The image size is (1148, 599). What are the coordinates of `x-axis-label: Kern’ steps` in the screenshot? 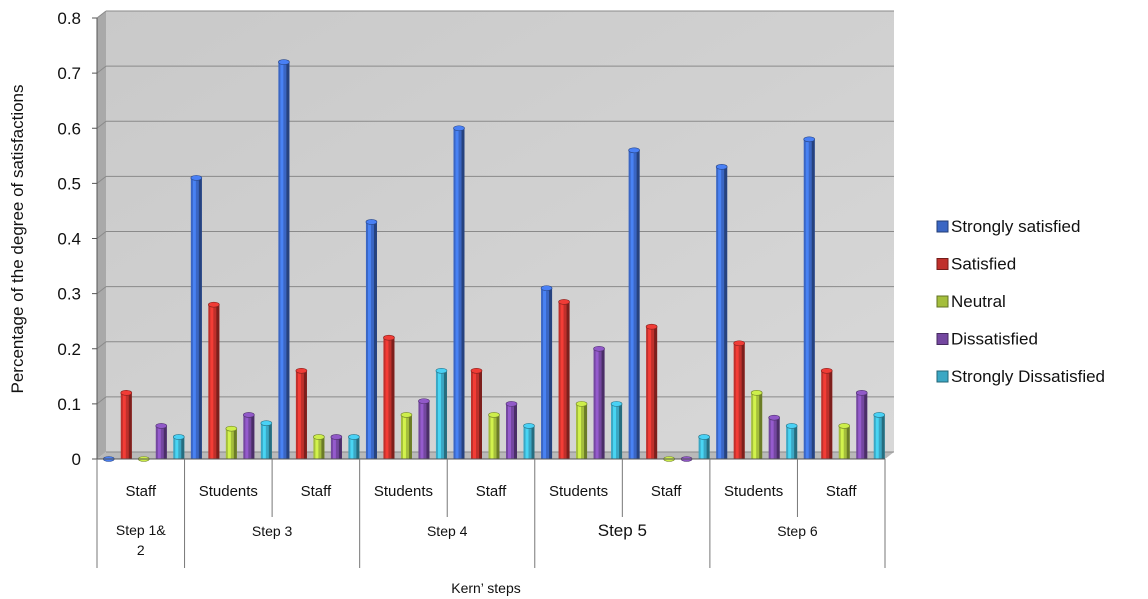 It's located at (486, 588).